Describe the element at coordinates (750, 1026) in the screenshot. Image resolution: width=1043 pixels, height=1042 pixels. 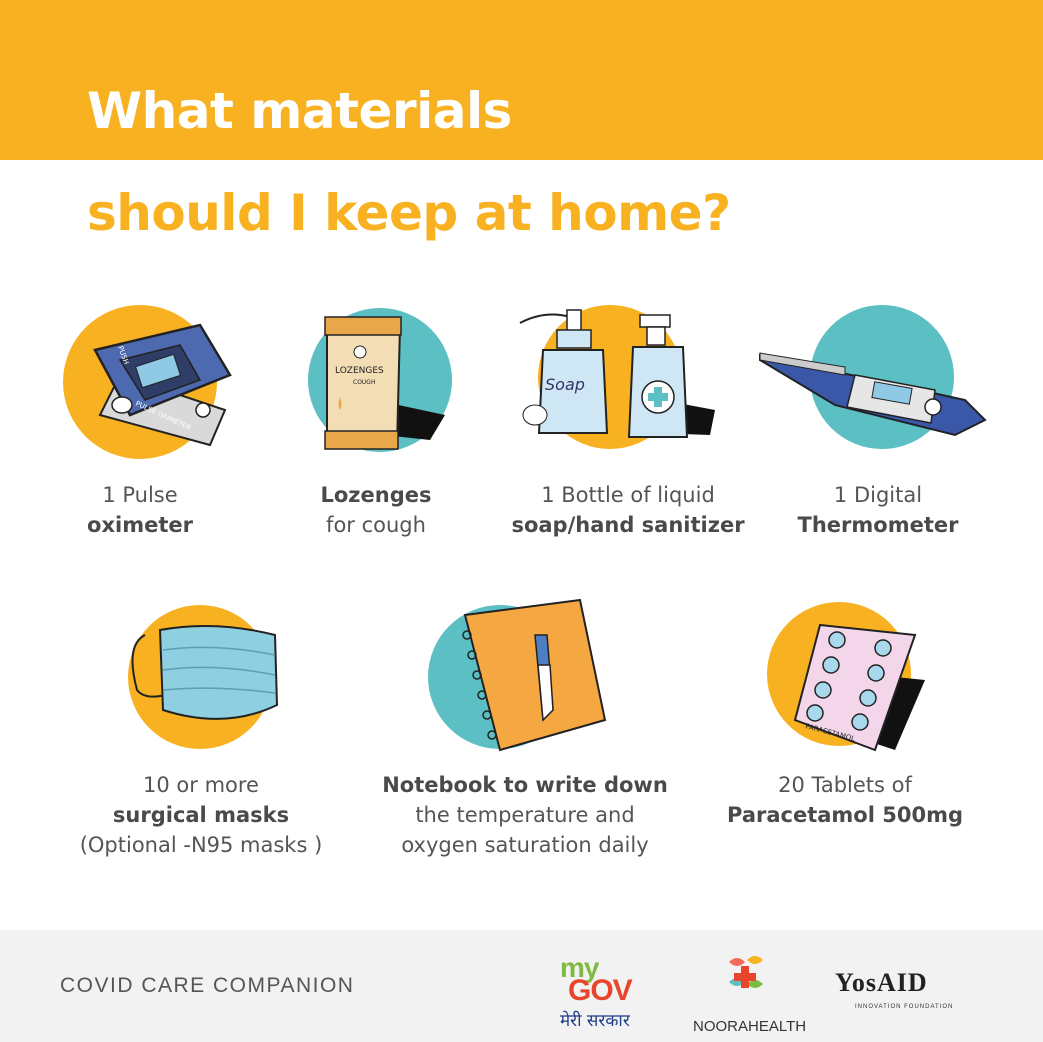
I see `noorahealth-text: NOORAHEALTH` at that location.